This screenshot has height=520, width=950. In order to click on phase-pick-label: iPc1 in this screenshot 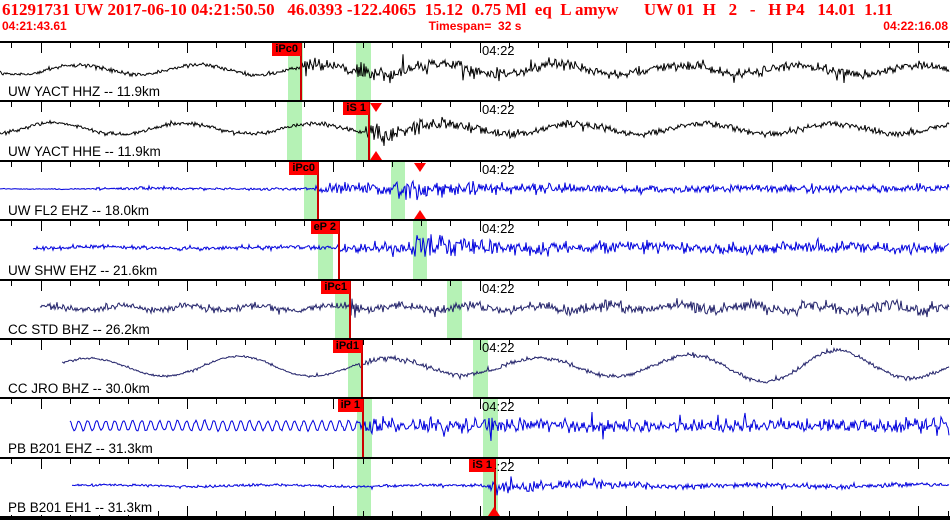, I will do `click(335, 287)`.